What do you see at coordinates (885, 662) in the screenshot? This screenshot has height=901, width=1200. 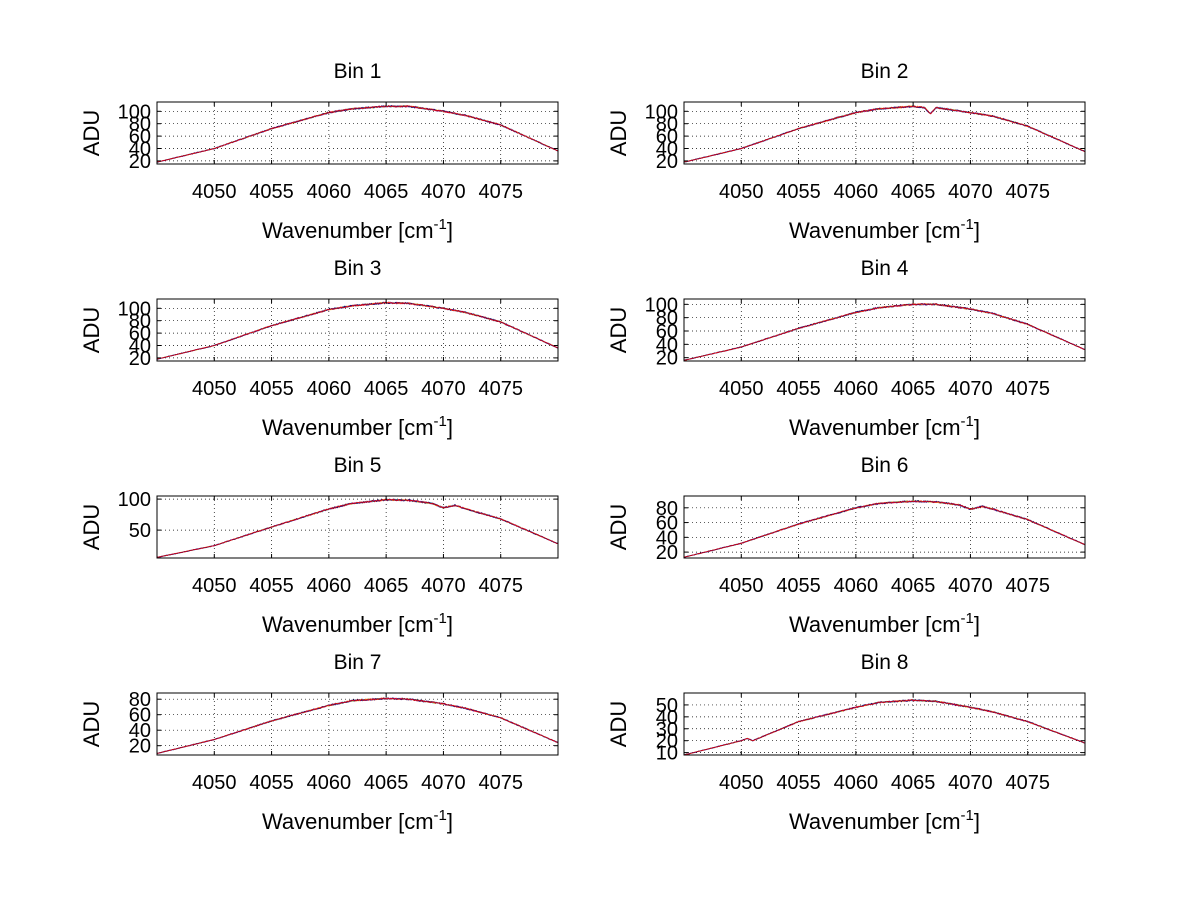 I see `subplot-title: Bin 8` at bounding box center [885, 662].